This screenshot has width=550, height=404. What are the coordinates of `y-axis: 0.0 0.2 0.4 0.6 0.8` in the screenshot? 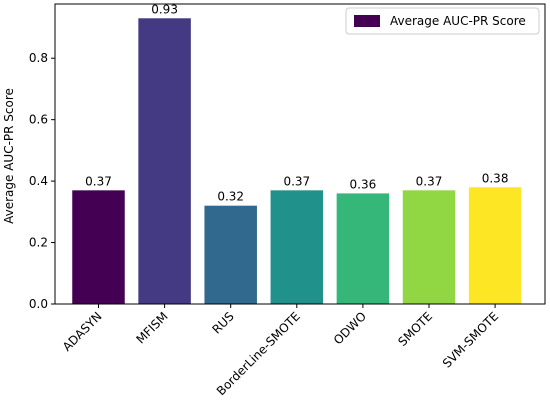 It's located at (42, 181).